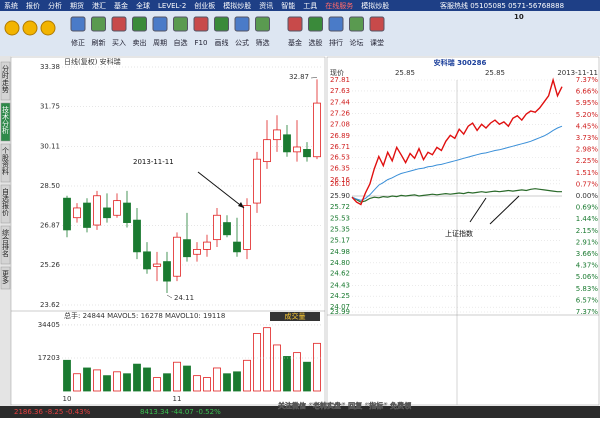 This screenshot has width=600, height=422. What do you see at coordinates (587, 126) in the screenshot?
I see `pct-tick-label: 4.45%` at bounding box center [587, 126].